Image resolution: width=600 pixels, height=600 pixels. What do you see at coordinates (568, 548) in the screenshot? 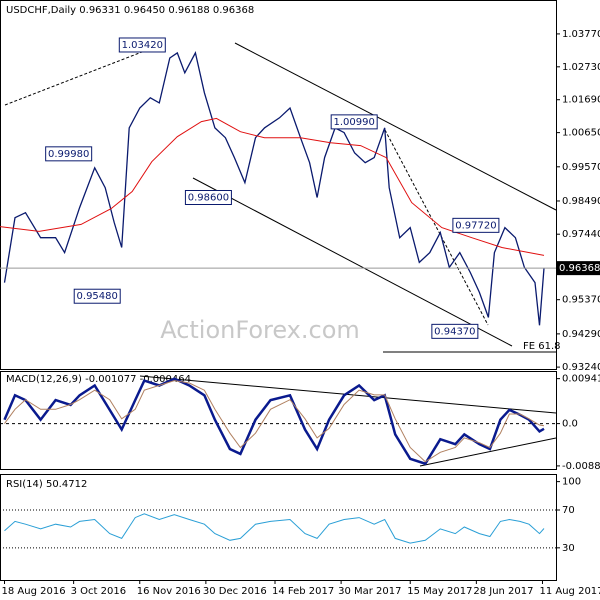
I see `y-tick-label: 30` at bounding box center [568, 548].